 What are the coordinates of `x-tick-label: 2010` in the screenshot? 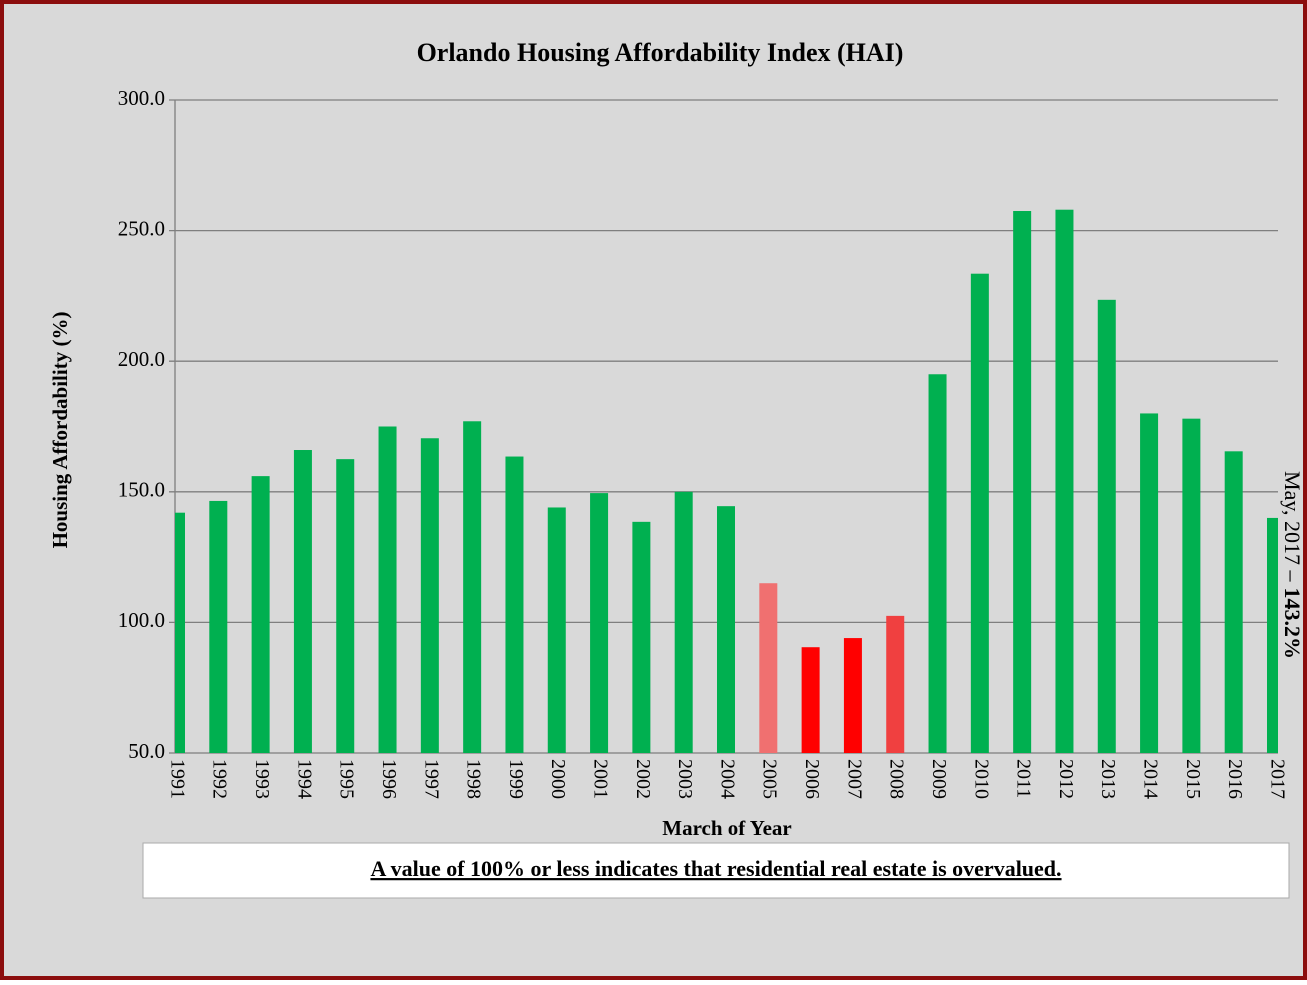 It's located at (981, 779).